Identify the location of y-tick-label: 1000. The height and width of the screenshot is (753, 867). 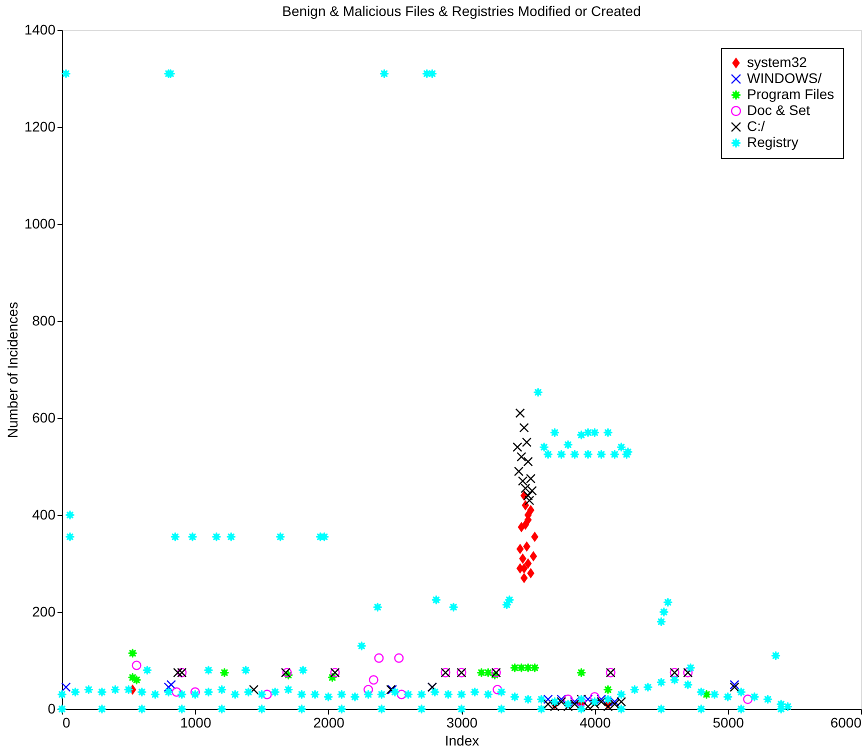
(40, 224).